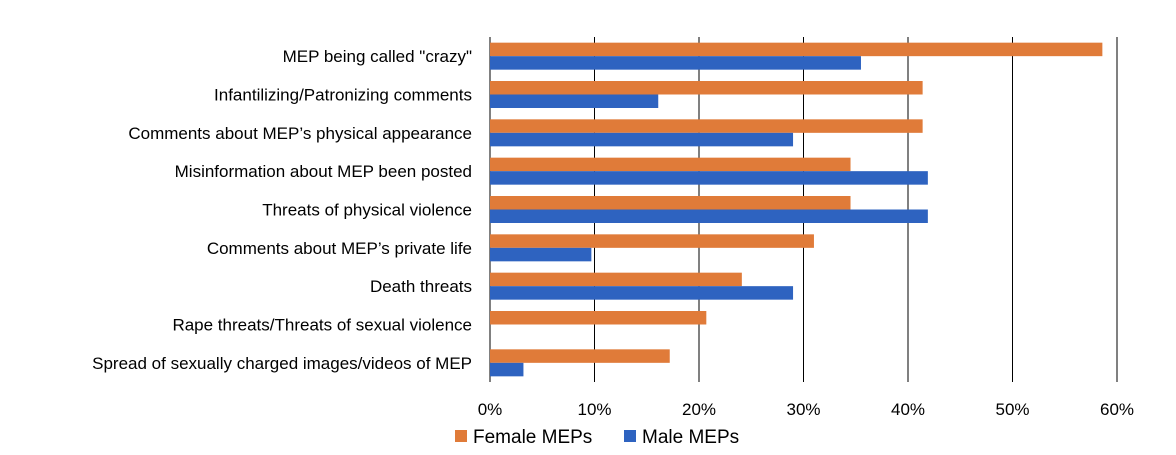 The image size is (1176, 455). What do you see at coordinates (803, 409) in the screenshot?
I see `x-tick-label: 30%` at bounding box center [803, 409].